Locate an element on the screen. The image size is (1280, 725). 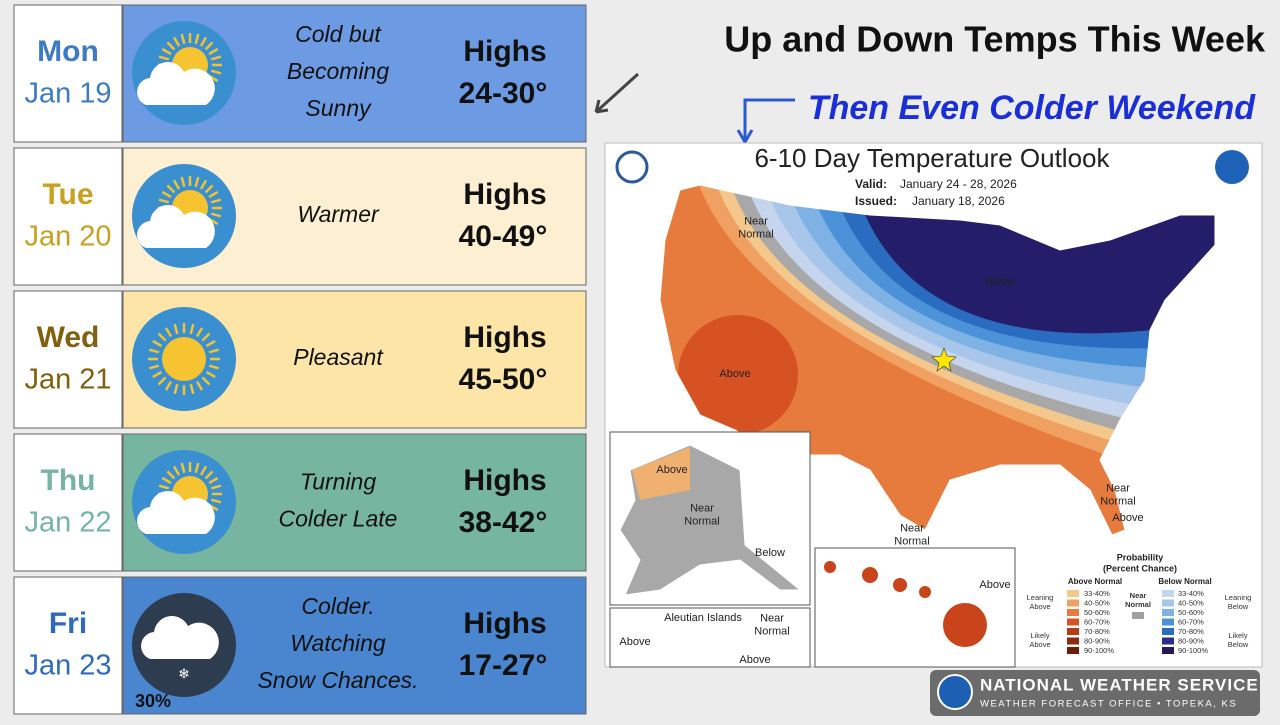
description: Sunny is located at coordinates (338, 108).